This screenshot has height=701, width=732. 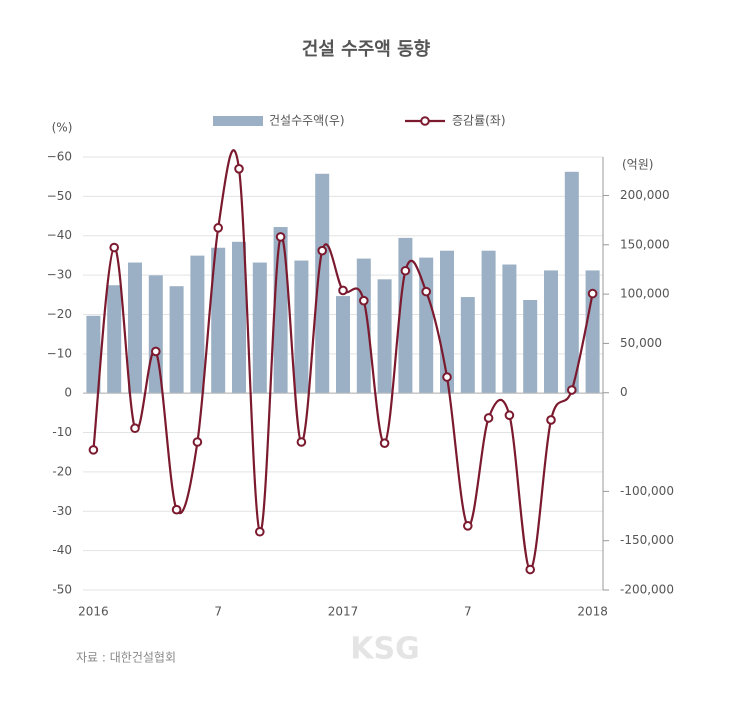 What do you see at coordinates (93, 612) in the screenshot?
I see `x-tick-label: 2016` at bounding box center [93, 612].